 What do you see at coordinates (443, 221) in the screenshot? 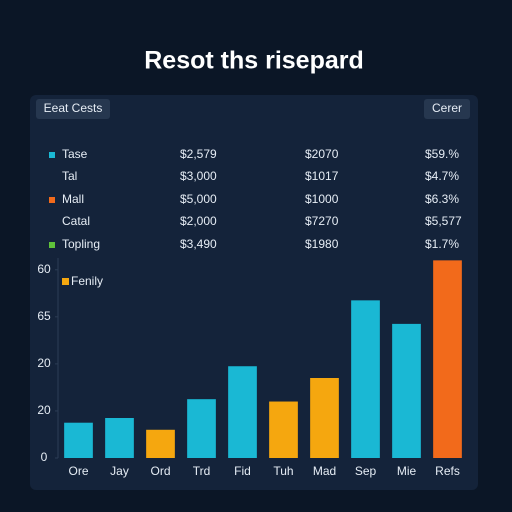
I see `table-cell: $5,577` at bounding box center [443, 221].